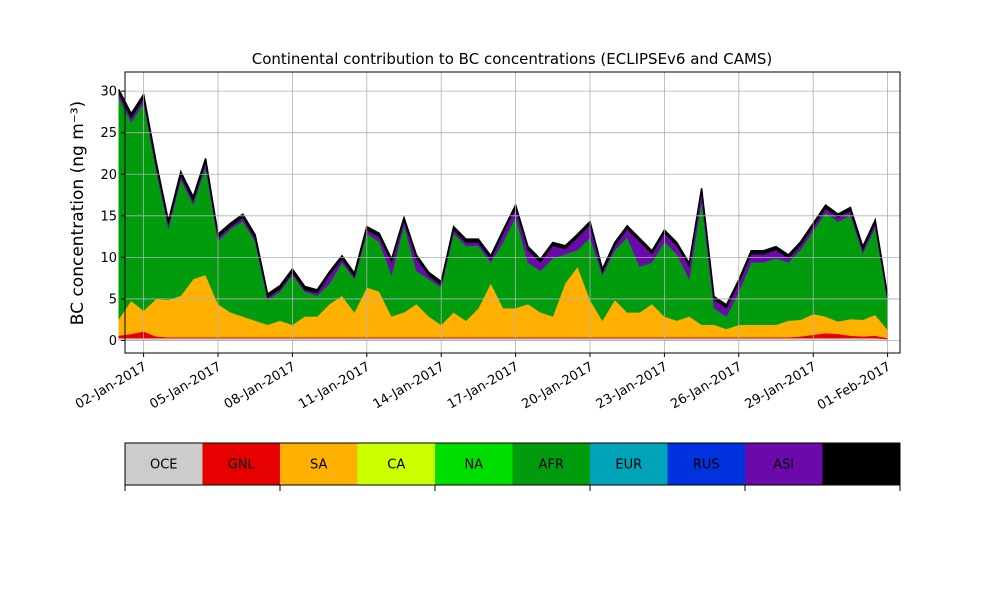 Image resolution: width=1000 pixels, height=600 pixels. I want to click on legend-frame, so click(512, 464).